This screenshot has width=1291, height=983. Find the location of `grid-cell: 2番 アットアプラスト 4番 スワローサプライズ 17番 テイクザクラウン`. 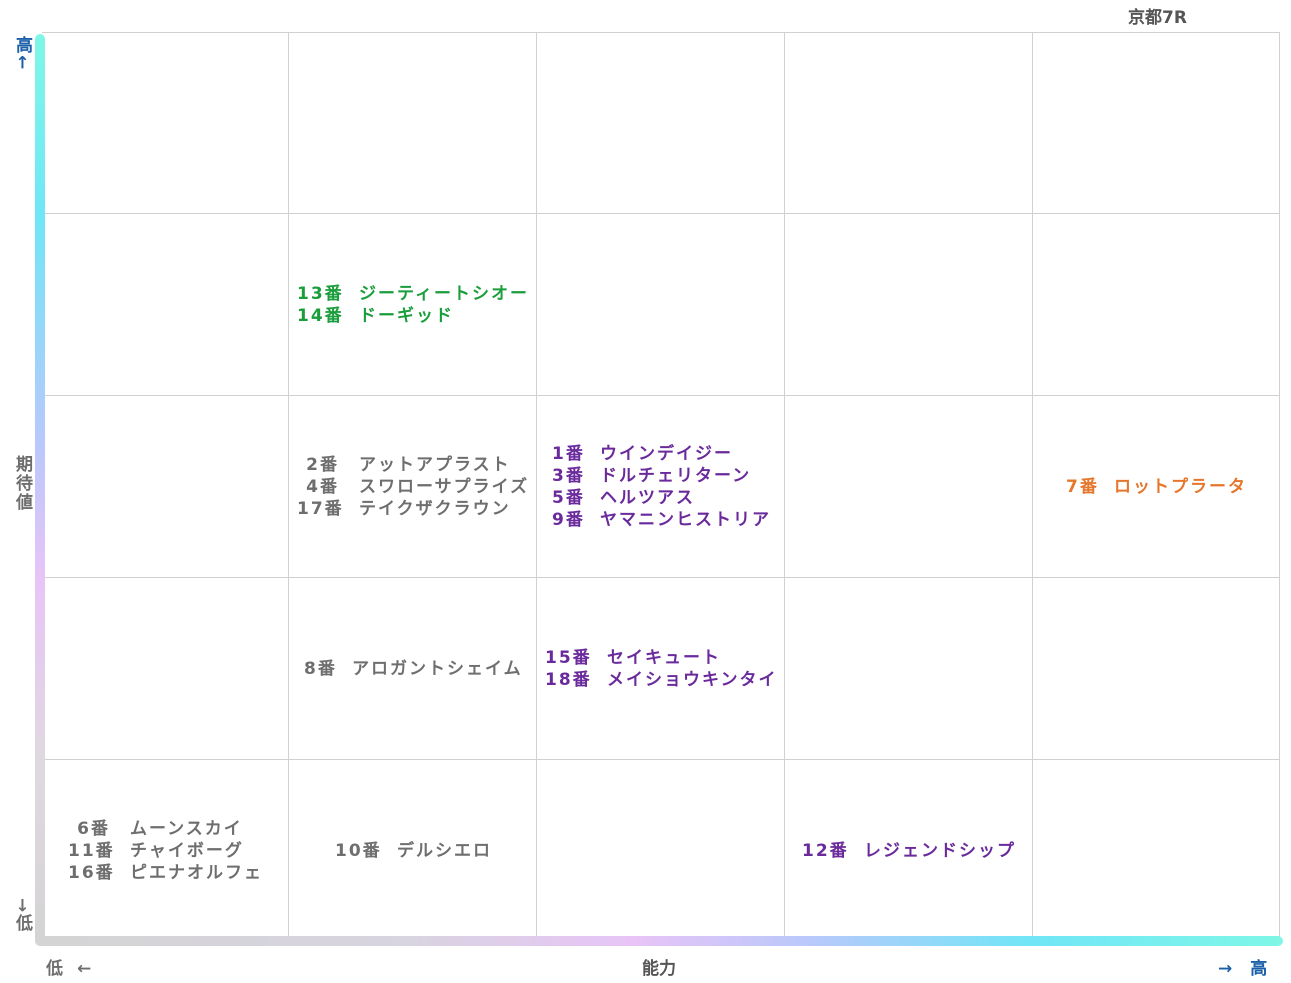

grid-cell: 2番 アットアプラスト 4番 スワローサプライズ 17番 テイクザクラウン is located at coordinates (413, 487).